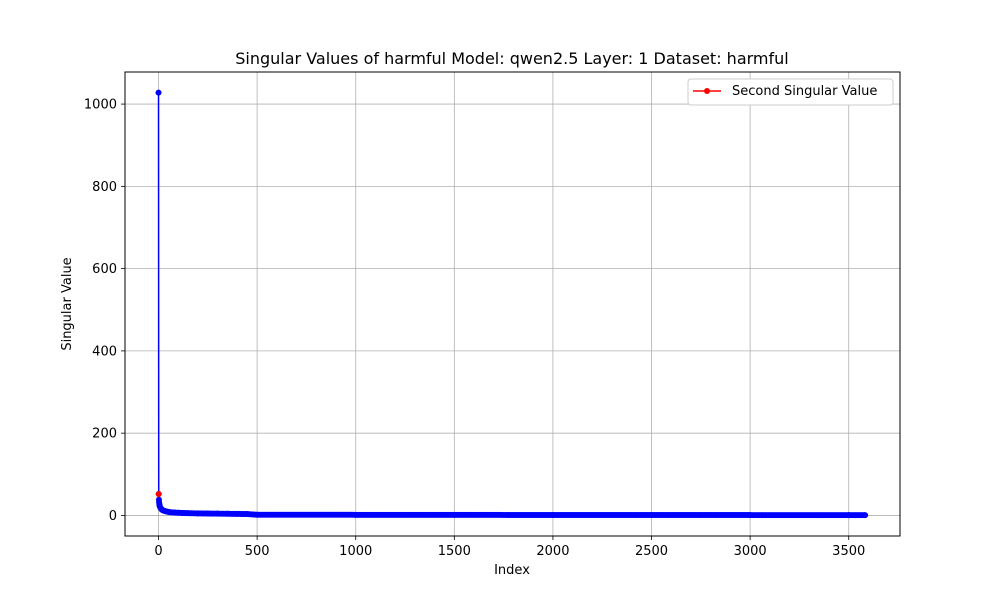 Image resolution: width=1000 pixels, height=600 pixels. What do you see at coordinates (804, 91) in the screenshot?
I see `legend-label-second-singular-value: Second Singular Value` at bounding box center [804, 91].